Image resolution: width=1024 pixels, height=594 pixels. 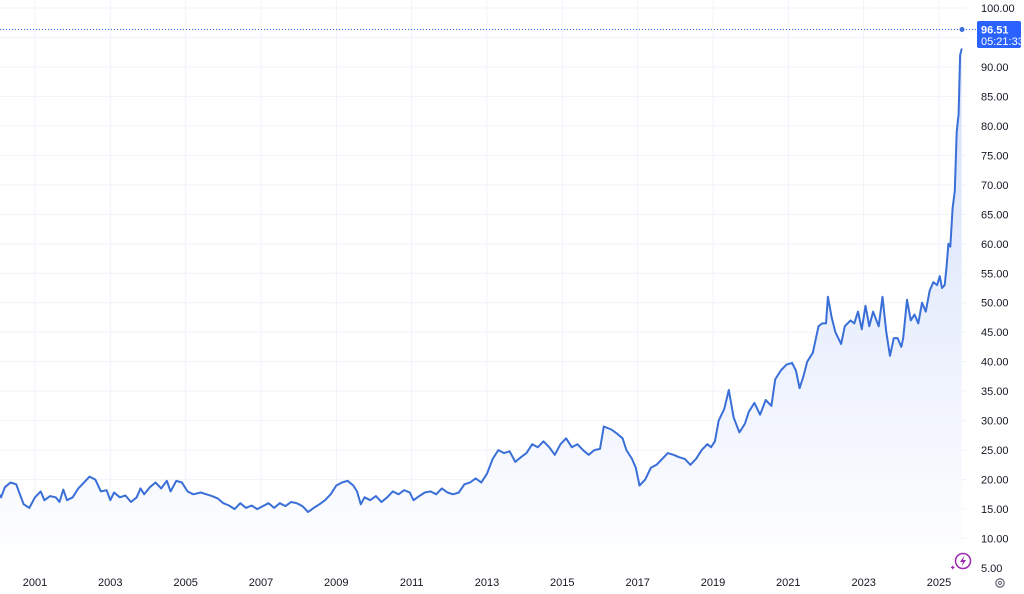 What do you see at coordinates (1000, 583) in the screenshot?
I see `settings-gear-icon` at bounding box center [1000, 583].